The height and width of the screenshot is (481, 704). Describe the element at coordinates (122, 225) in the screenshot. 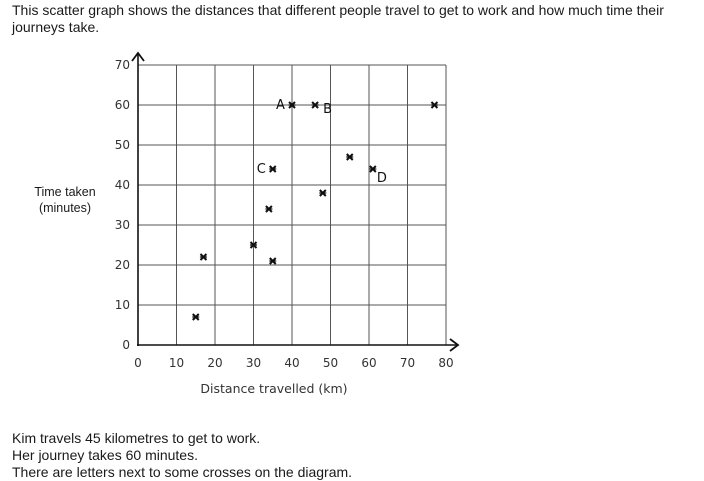

I see `y-tick-label-30: 30` at that location.